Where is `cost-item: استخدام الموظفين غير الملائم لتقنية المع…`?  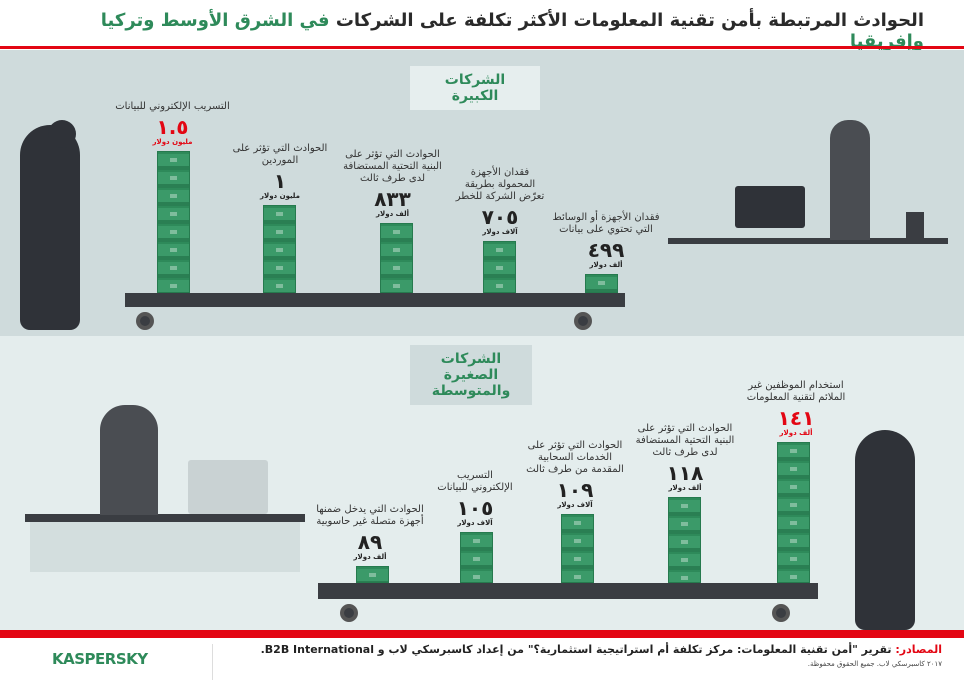 cost-item: استخدام الموظفين غير الملائم لتقنية المع… is located at coordinates (796, 409).